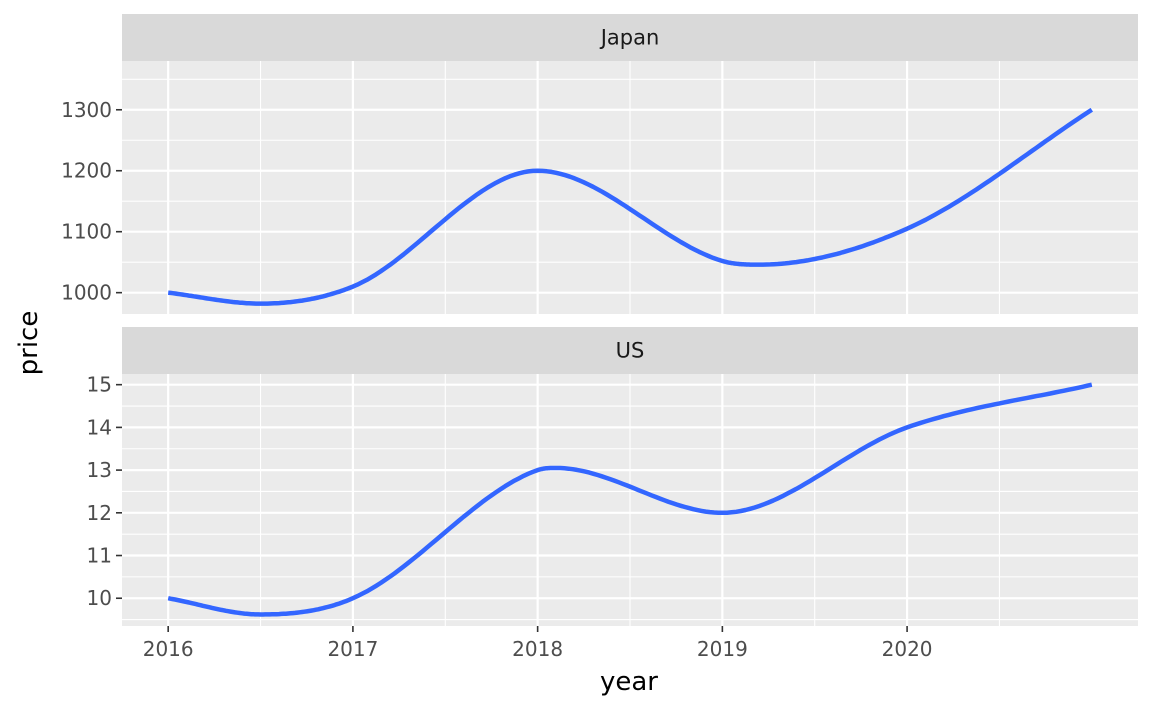 The image size is (1152, 711). What do you see at coordinates (352, 649) in the screenshot?
I see `x-tick-label: 2017` at bounding box center [352, 649].